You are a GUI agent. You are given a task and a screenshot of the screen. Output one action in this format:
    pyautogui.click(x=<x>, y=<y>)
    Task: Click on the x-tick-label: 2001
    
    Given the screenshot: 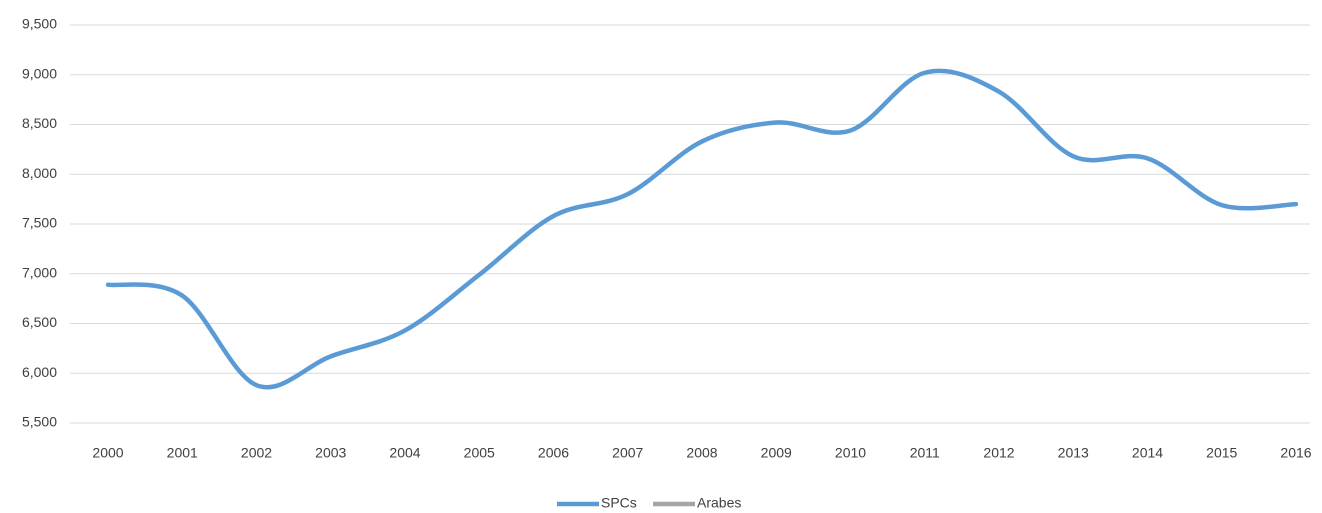 What is the action you would take?
    pyautogui.click(x=182, y=453)
    